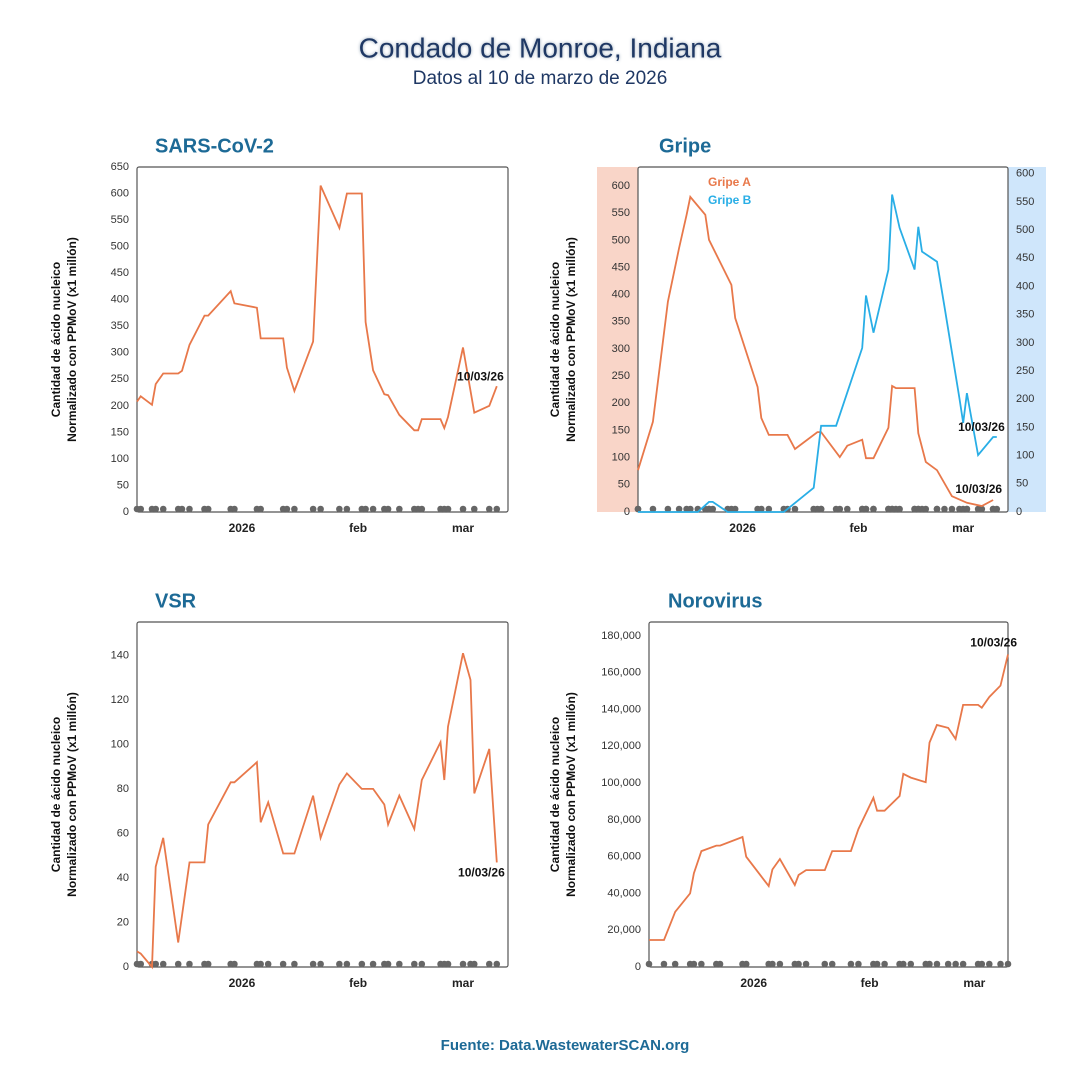 Image resolution: width=1080 pixels, height=1080 pixels. What do you see at coordinates (621, 636) in the screenshot?
I see `y-tick-label: 180,000` at bounding box center [621, 636].